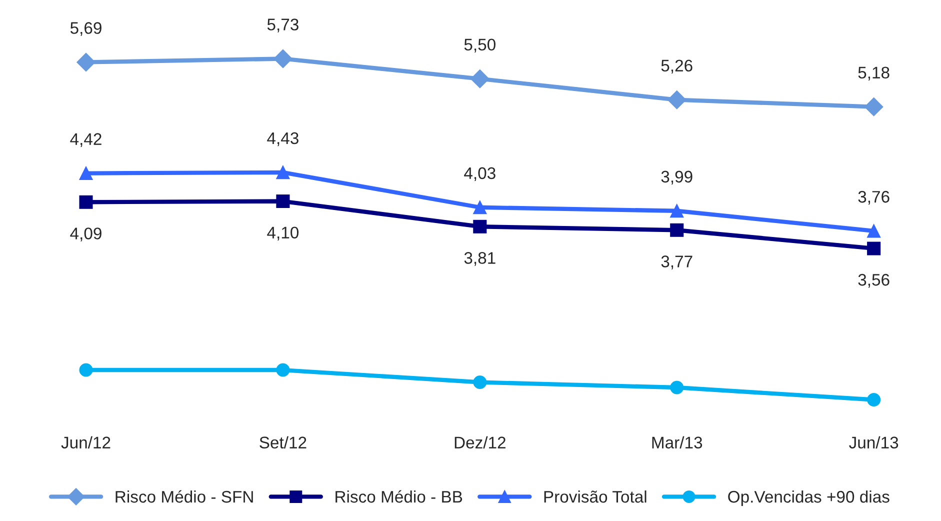 This screenshot has height=521, width=941. Describe the element at coordinates (86, 29) in the screenshot. I see `data-label: 5,69` at that location.